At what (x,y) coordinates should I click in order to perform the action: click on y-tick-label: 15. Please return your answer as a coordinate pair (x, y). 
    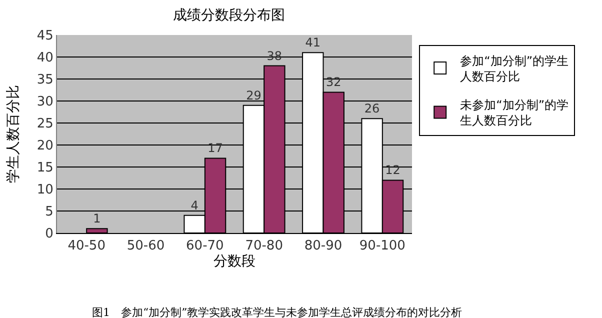
    Looking at the image, I should click on (45, 168).